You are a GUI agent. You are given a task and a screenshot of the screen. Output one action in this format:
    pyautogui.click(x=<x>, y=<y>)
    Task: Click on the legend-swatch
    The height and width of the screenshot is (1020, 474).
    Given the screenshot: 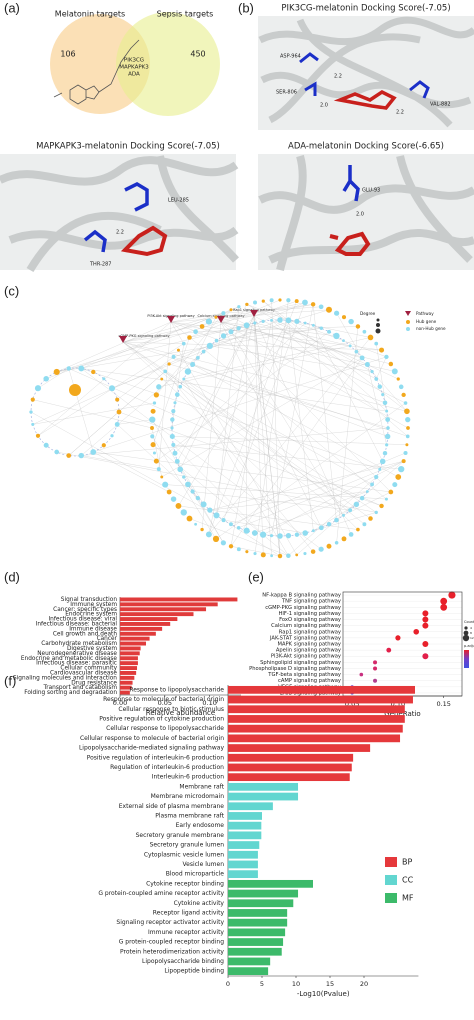 What is the action you would take?
    pyautogui.click(x=391, y=880)
    